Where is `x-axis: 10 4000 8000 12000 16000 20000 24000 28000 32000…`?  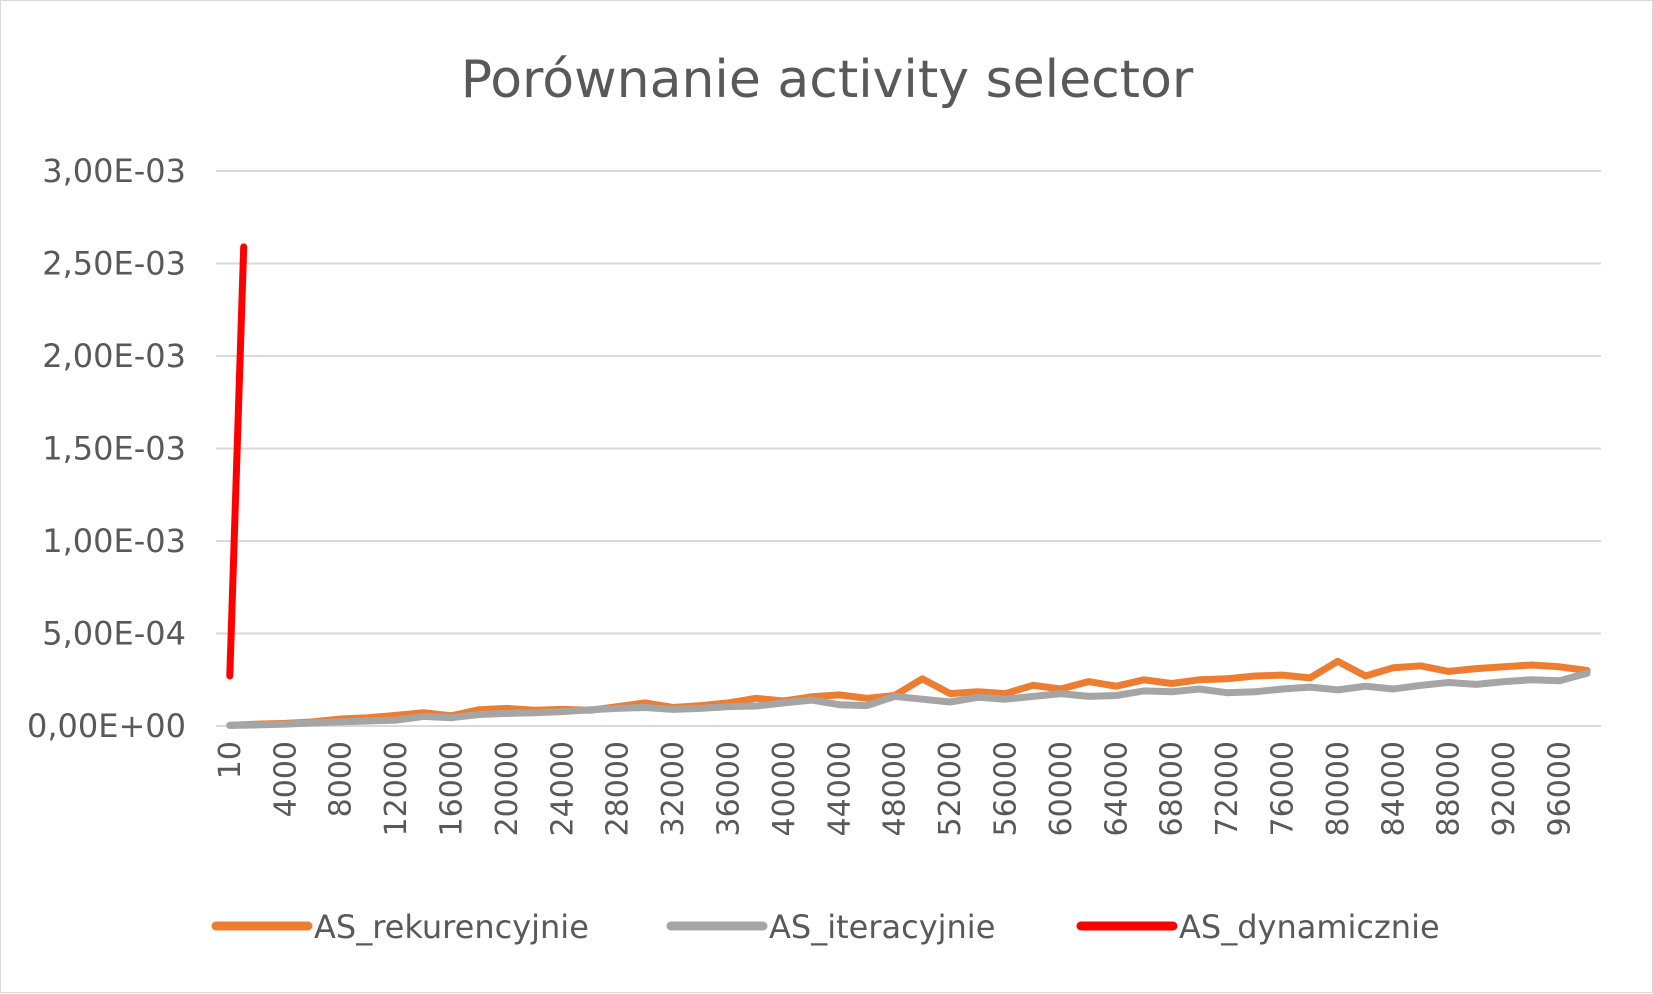 x-axis: 10 4000 8000 12000 16000 20000 24000 28000 32000… is located at coordinates (907, 780).